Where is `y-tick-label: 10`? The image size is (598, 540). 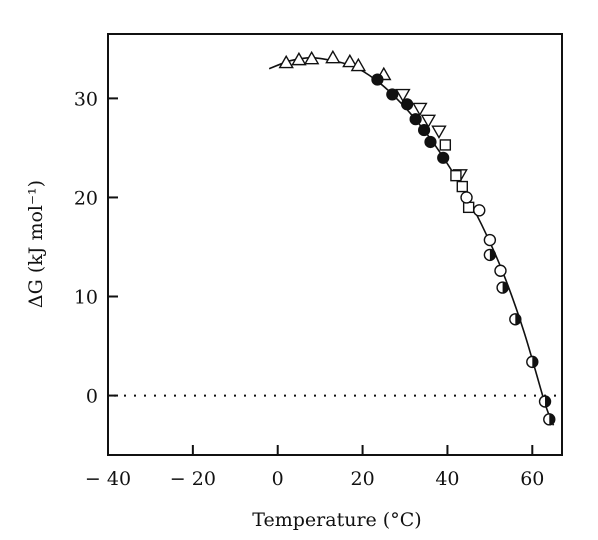
y-tick-label: 10 is located at coordinates (86, 298).